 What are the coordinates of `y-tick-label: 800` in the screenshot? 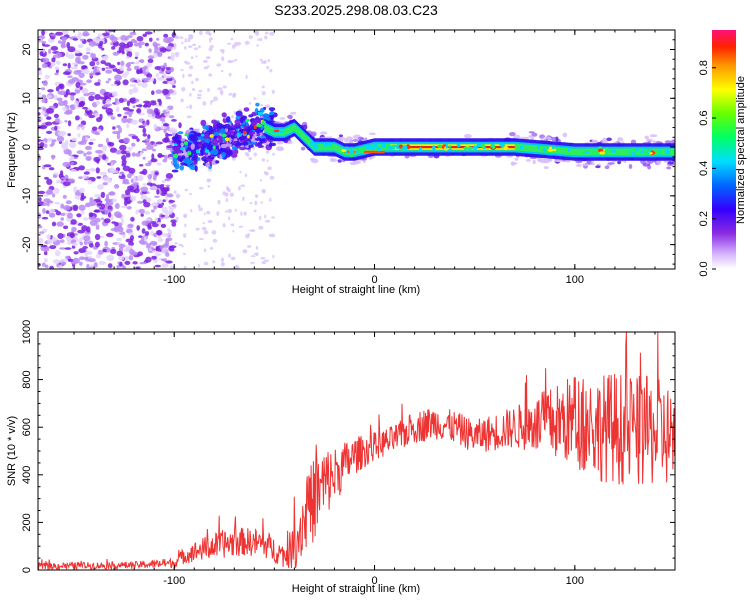 It's located at (27, 379).